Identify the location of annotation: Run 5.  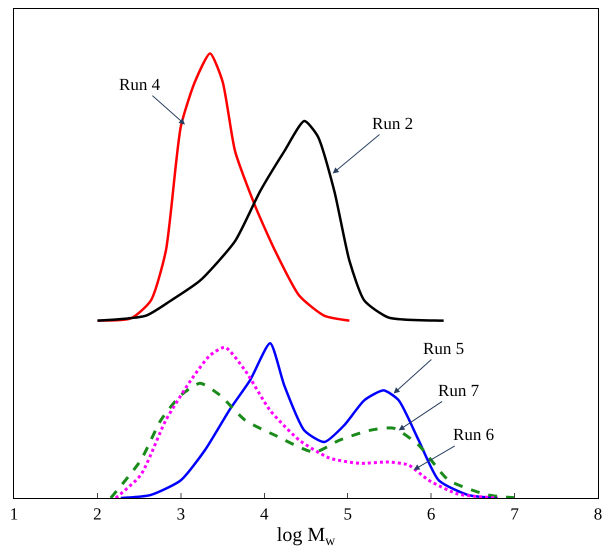
(443, 348).